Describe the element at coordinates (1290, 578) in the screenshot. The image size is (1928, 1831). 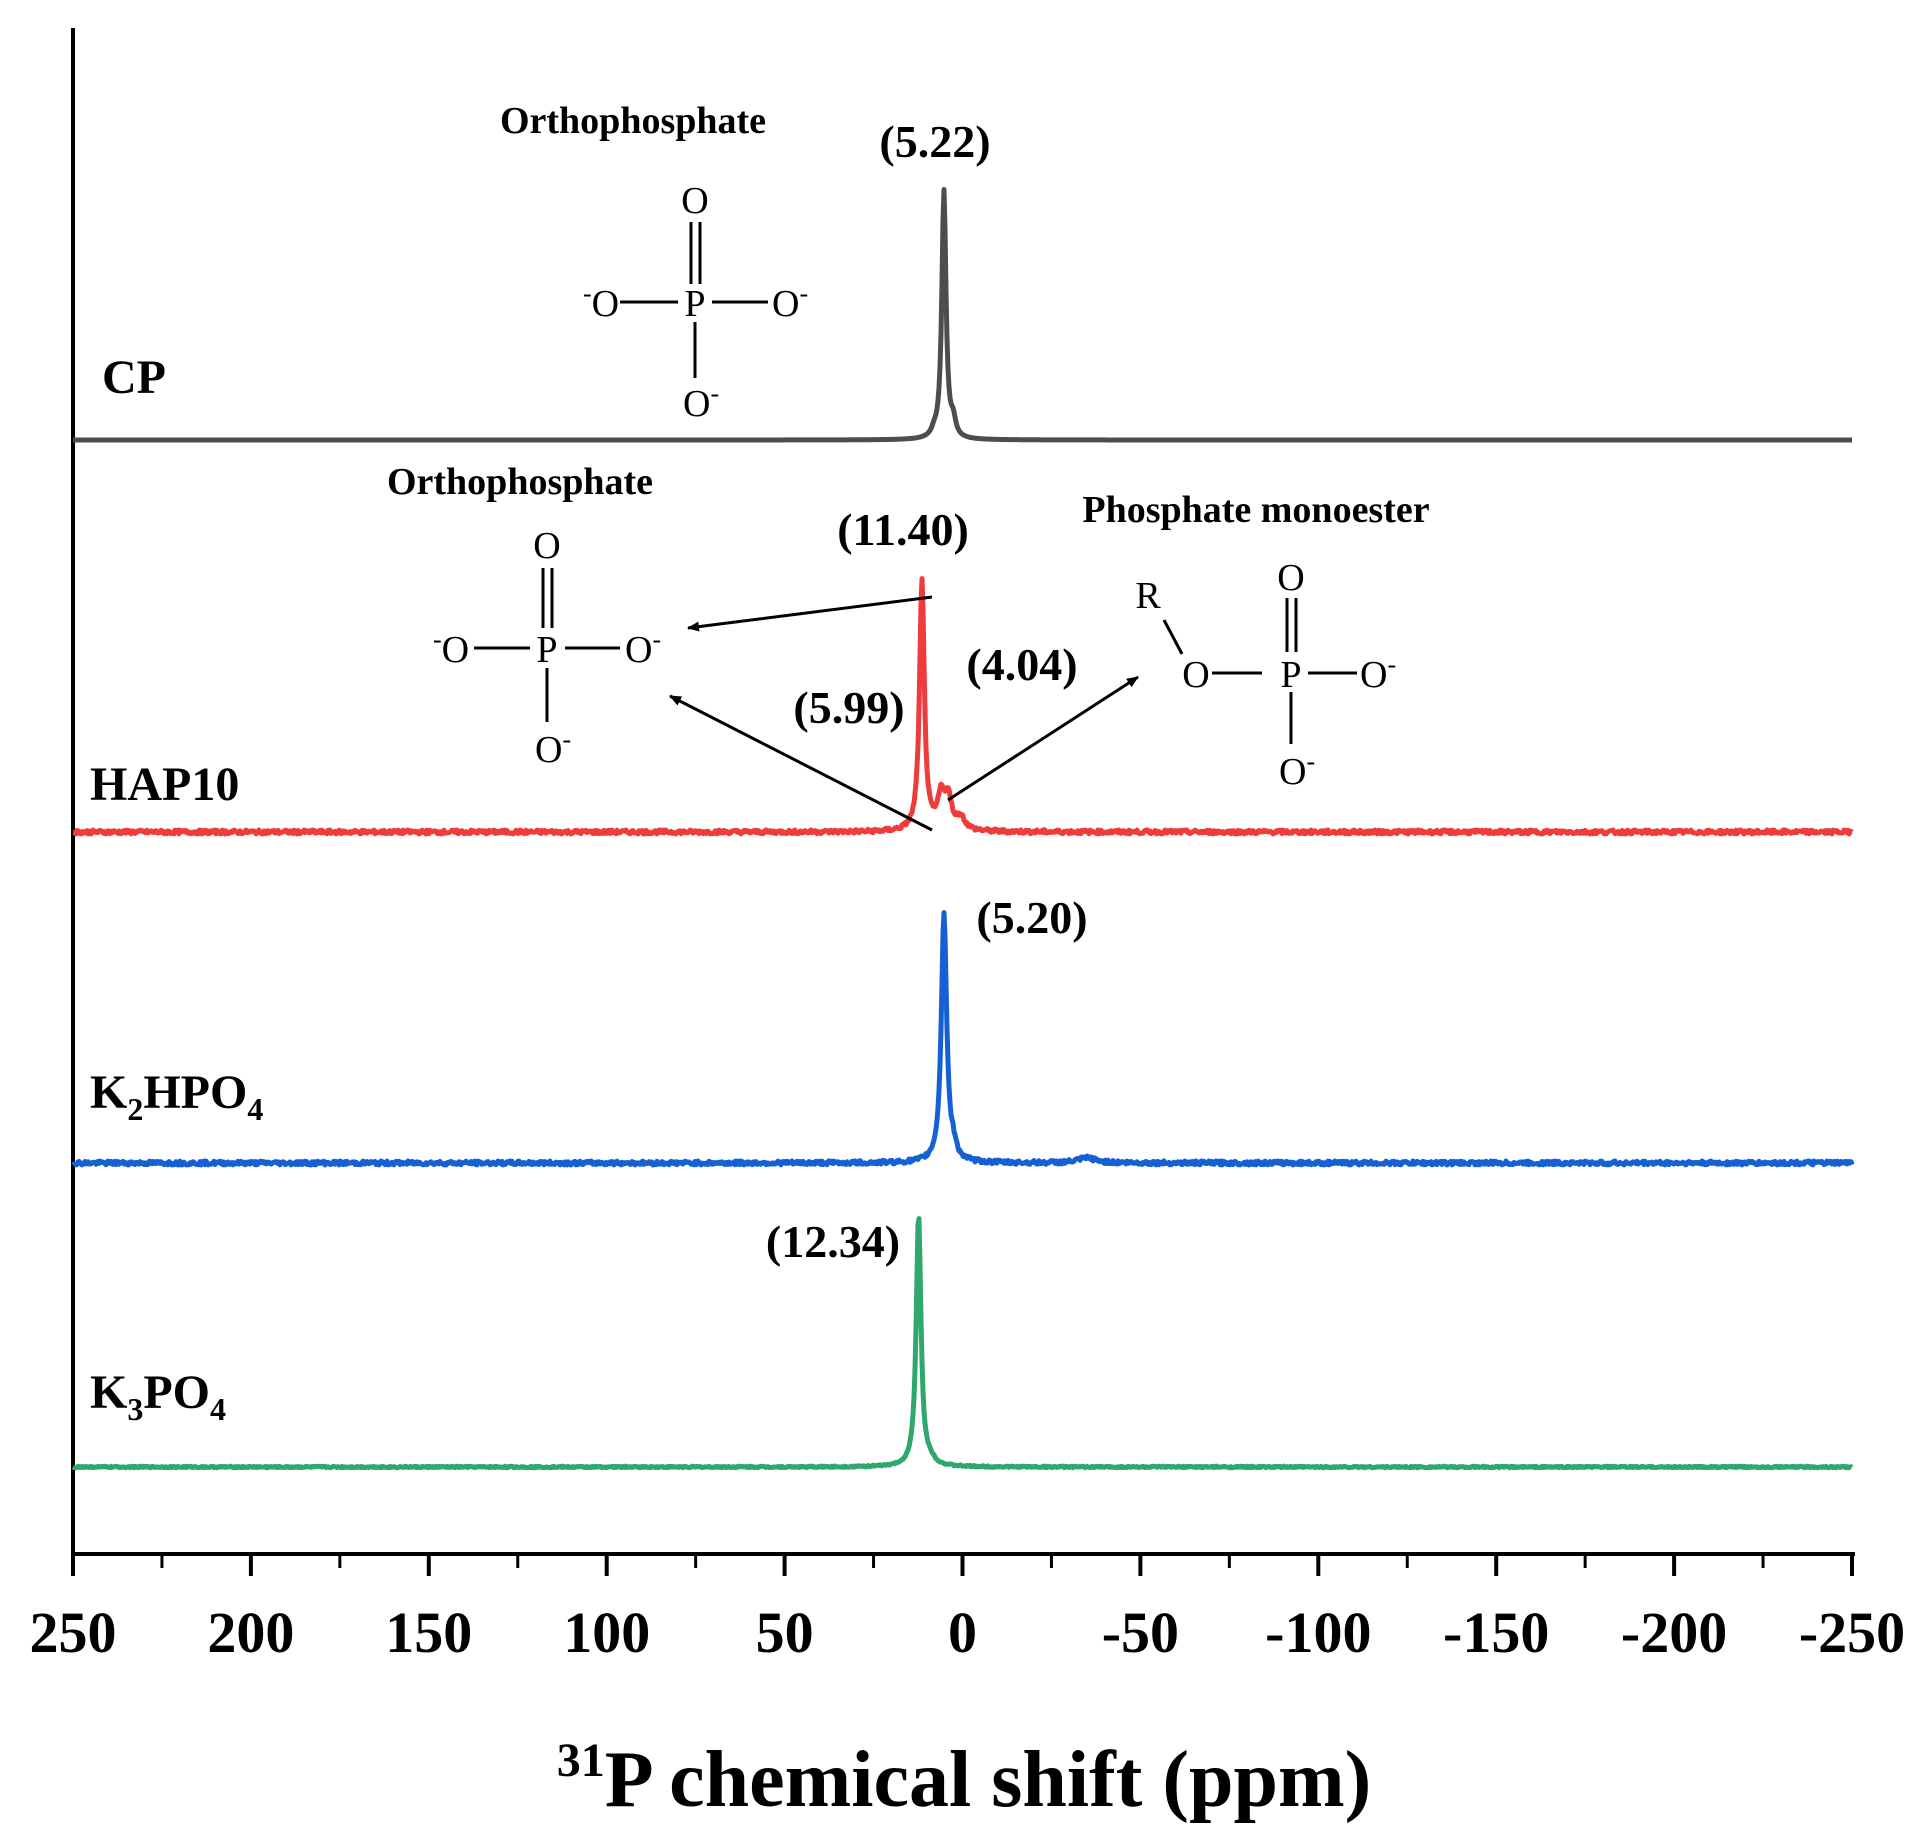
I see `monoester-o-top: O` at that location.